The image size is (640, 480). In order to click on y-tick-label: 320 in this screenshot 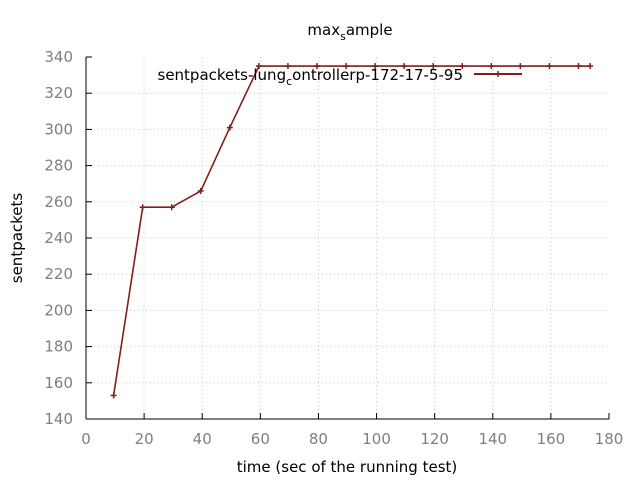, I will do `click(58, 93)`.